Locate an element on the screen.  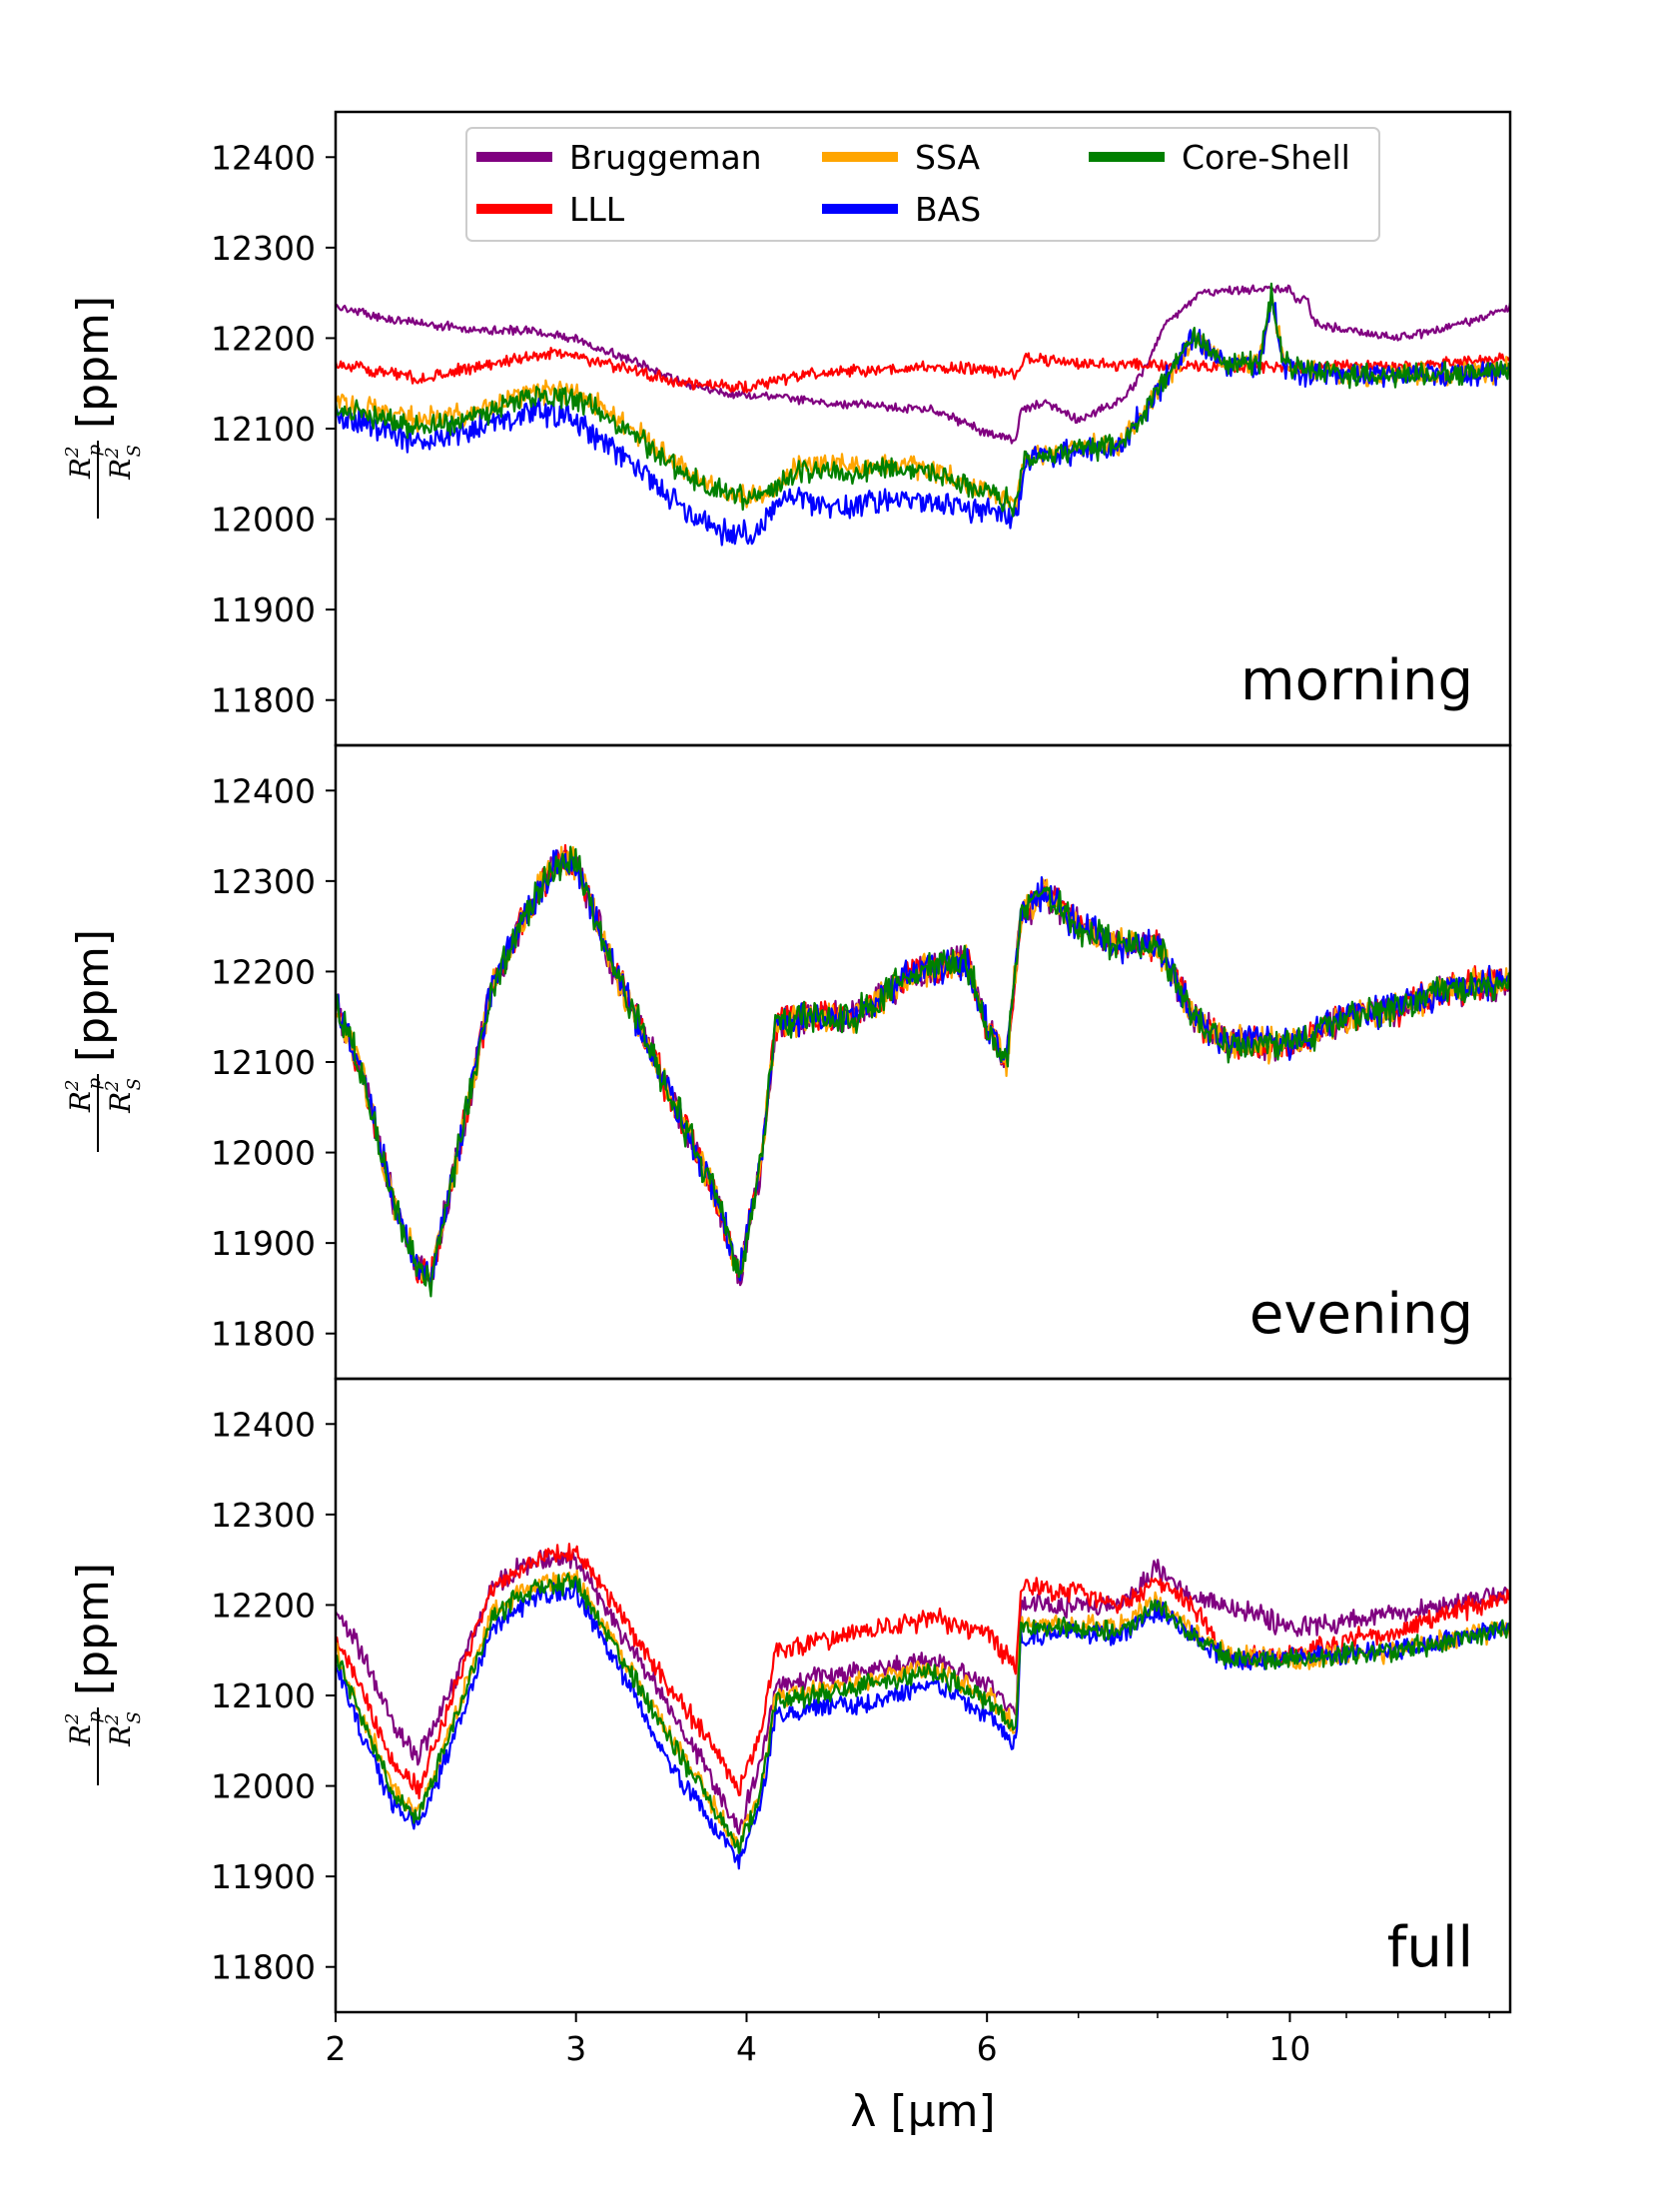
y-ticks-evening: 11800 11900 12000 12100 12200 12300 12400 is located at coordinates (273, 1062).